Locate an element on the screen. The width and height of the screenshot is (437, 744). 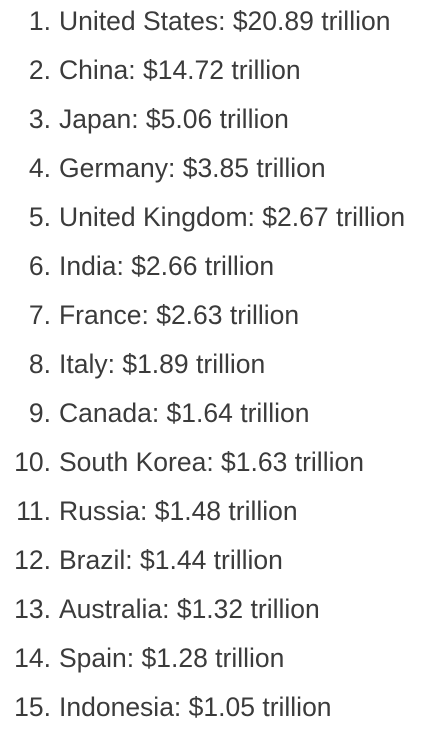
list-item-text: Brazil: $1.44 trillion is located at coordinates (171, 560).